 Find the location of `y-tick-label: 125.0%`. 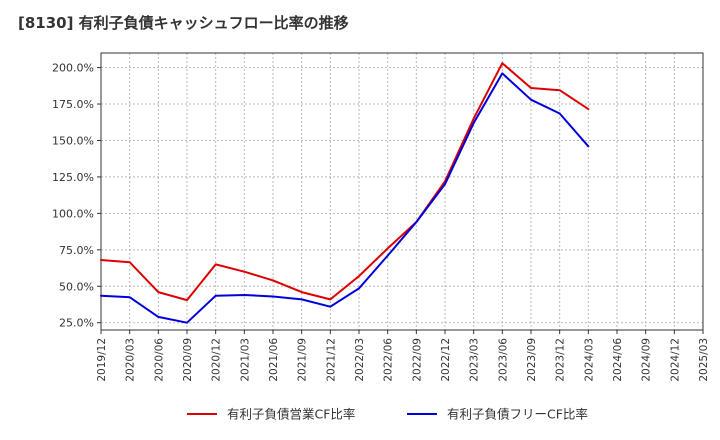

y-tick-label: 125.0% is located at coordinates (73, 177).